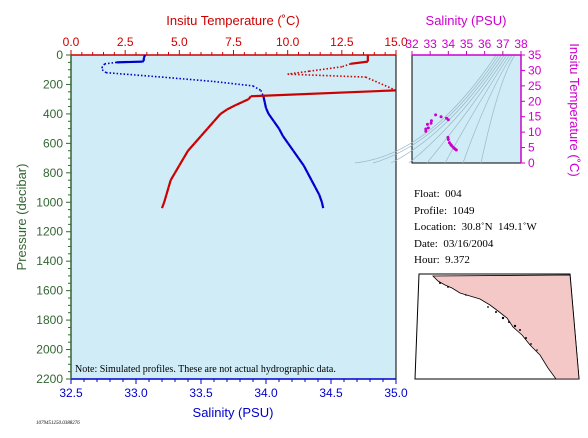  I want to click on salinity-tick-label: 35.0, so click(396, 393).